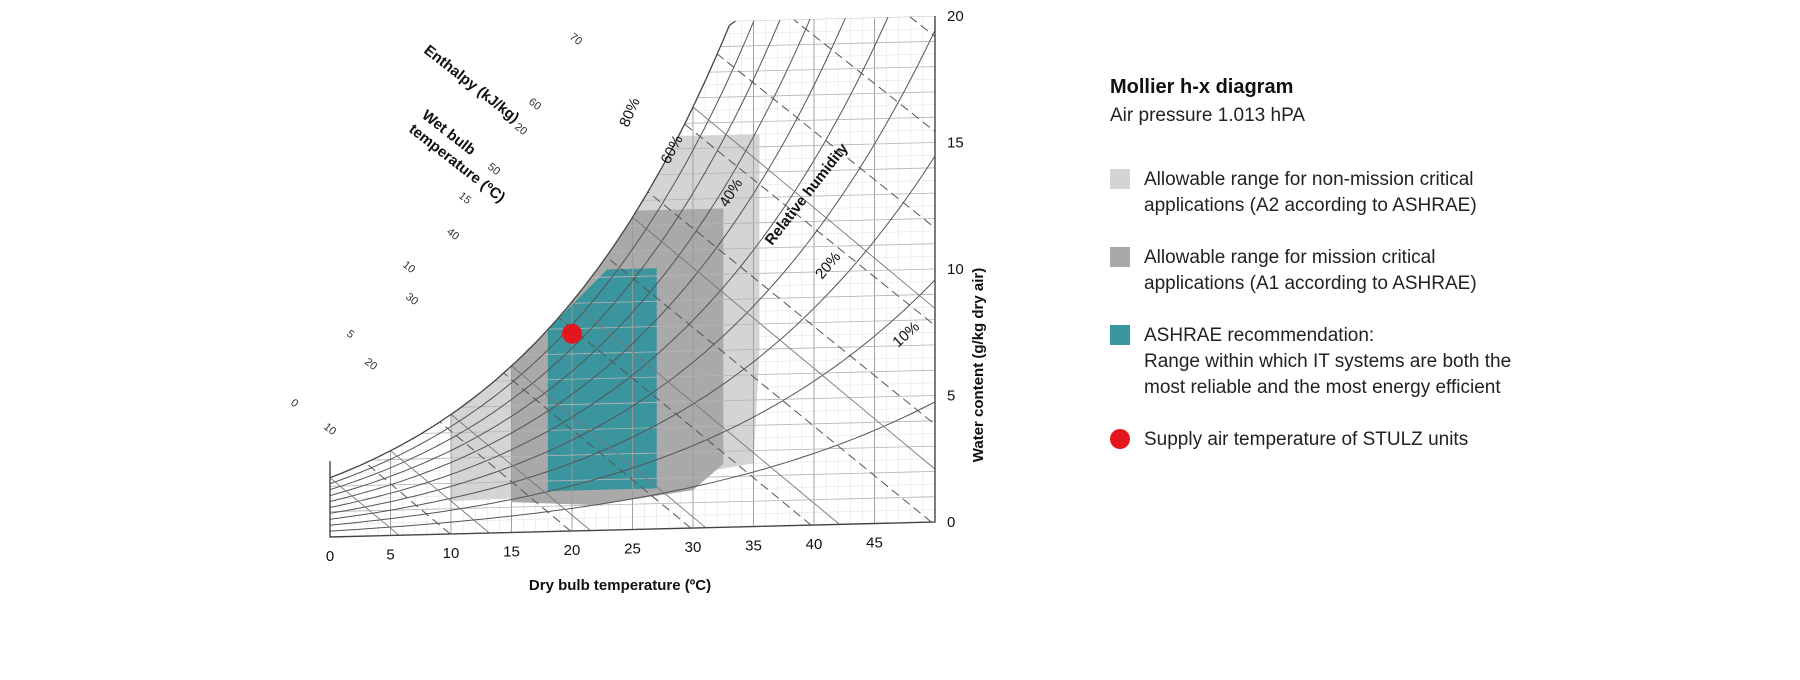  Describe the element at coordinates (575, 39) in the screenshot. I see `enthalpy-tick-label: 70` at that location.